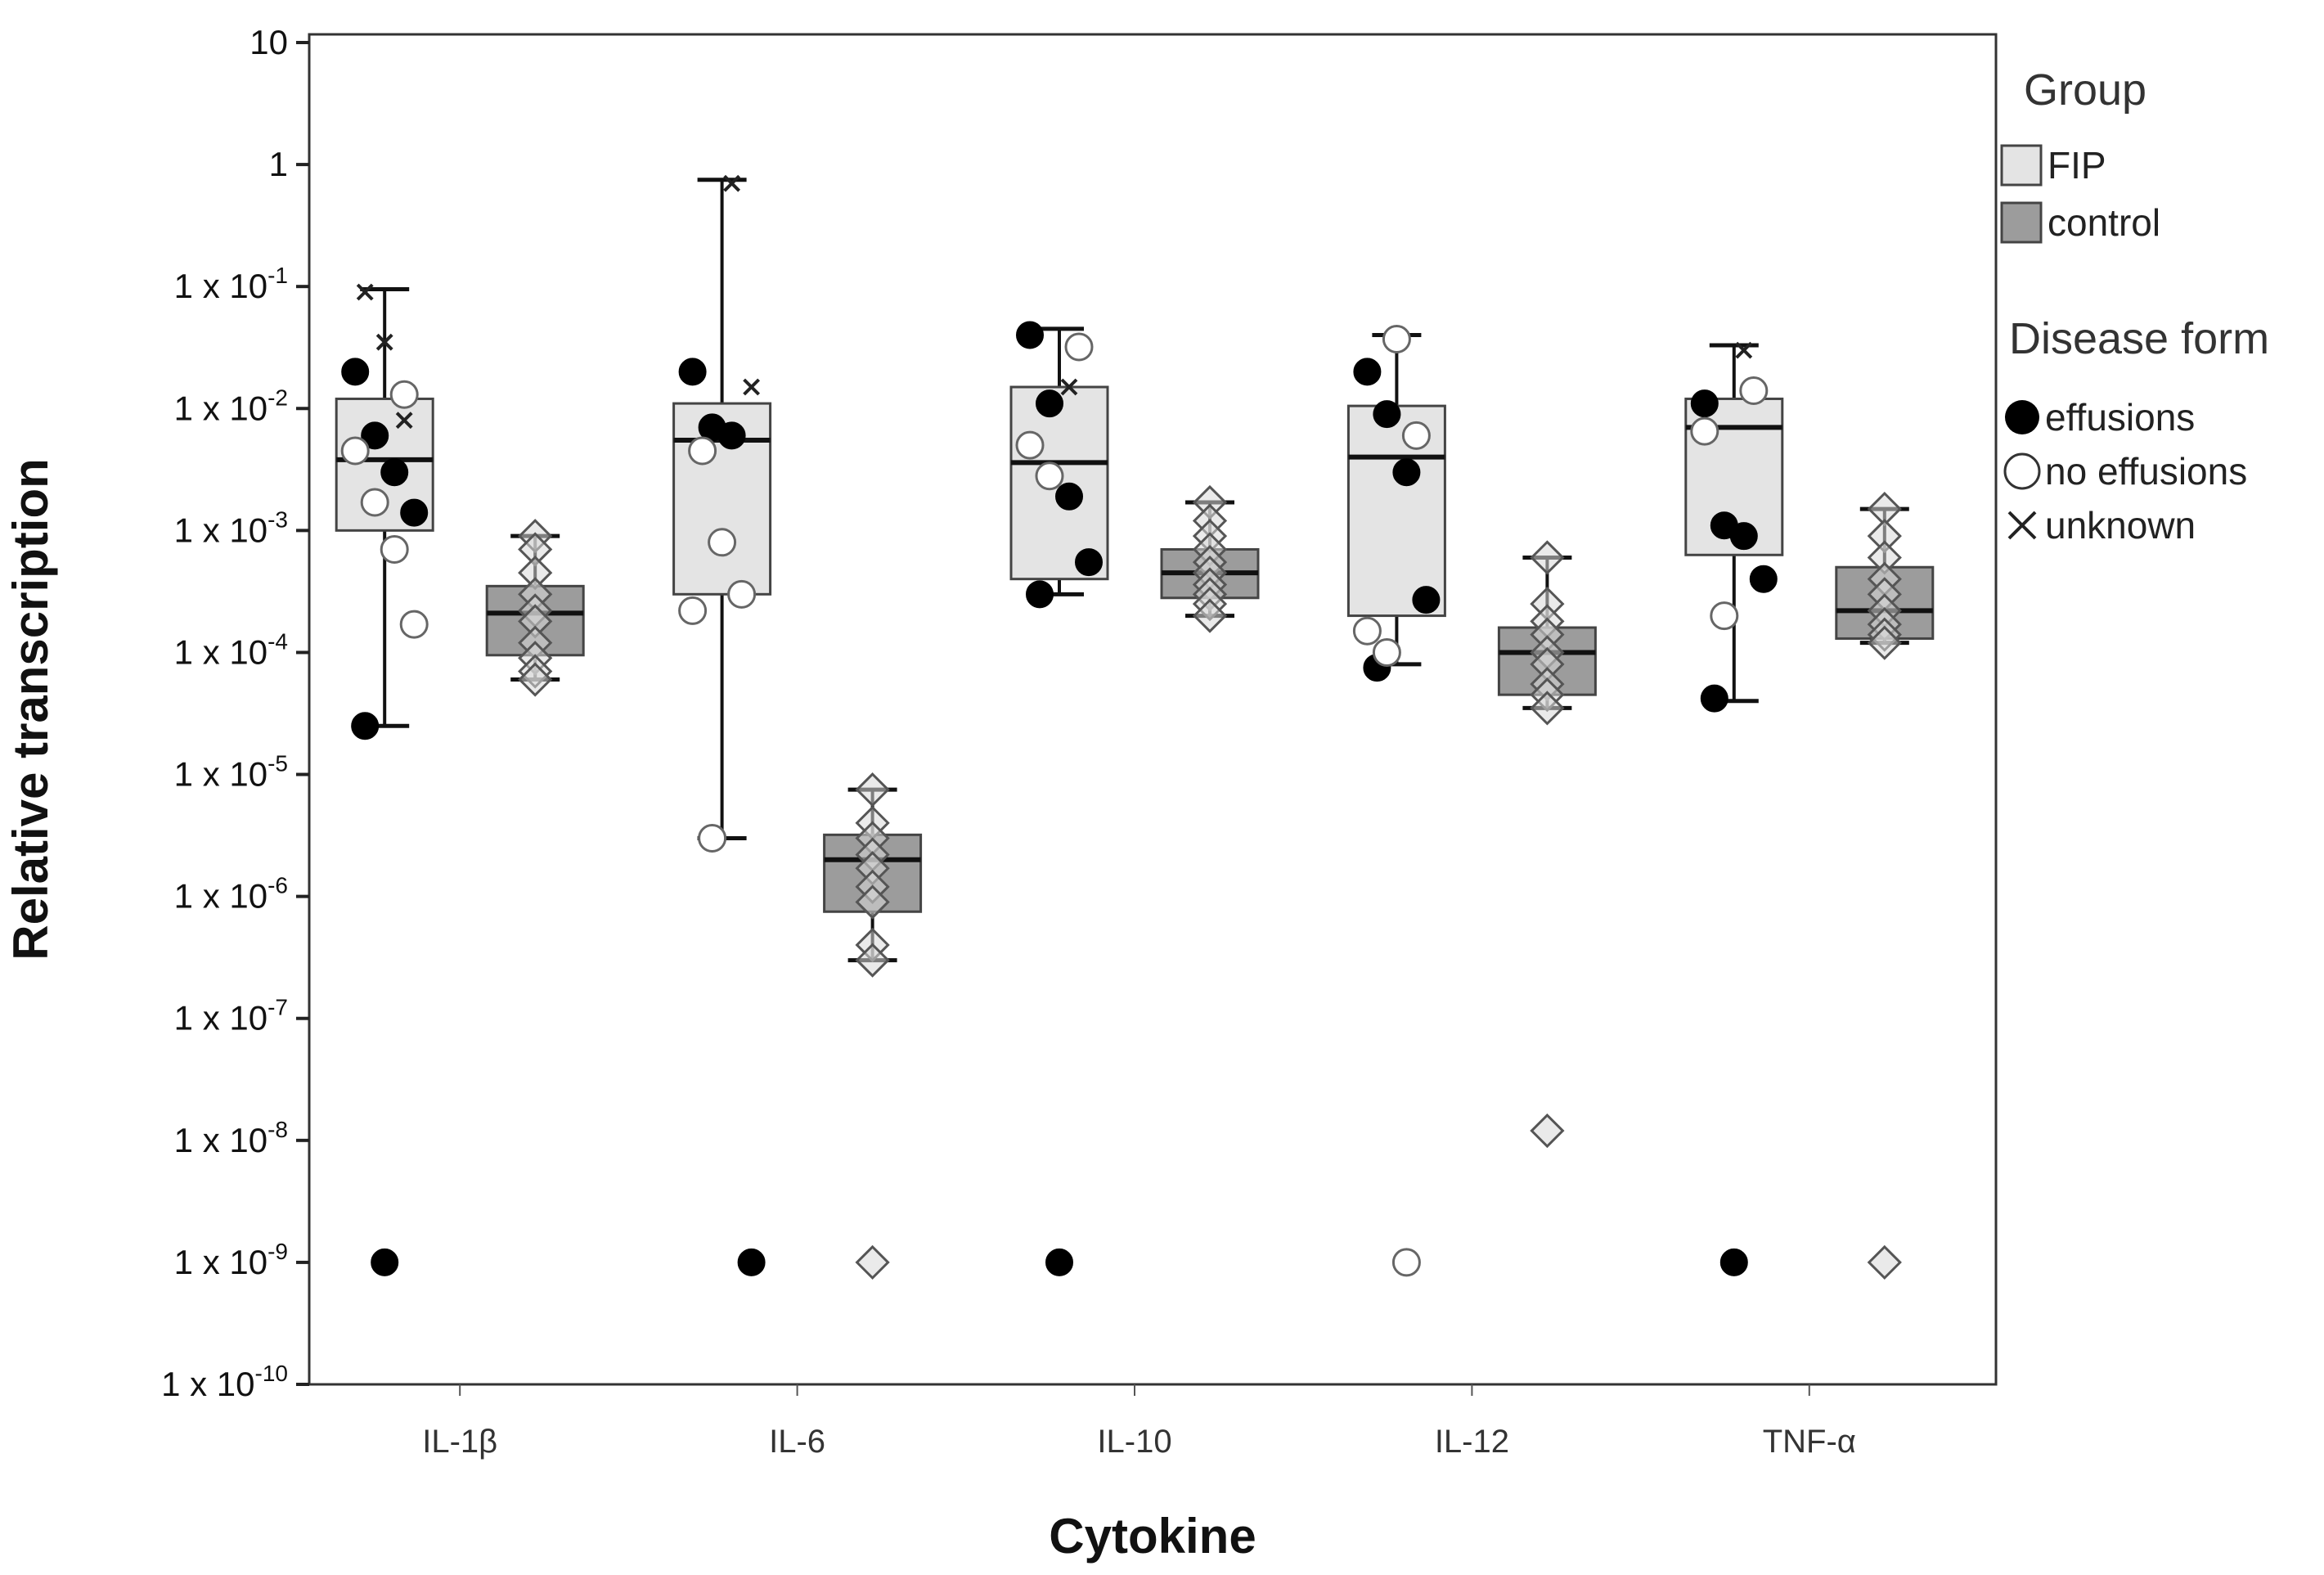 The height and width of the screenshot is (1575, 2324). Describe the element at coordinates (1134, 1442) in the screenshot. I see `x-tick-label: IL-10` at that location.